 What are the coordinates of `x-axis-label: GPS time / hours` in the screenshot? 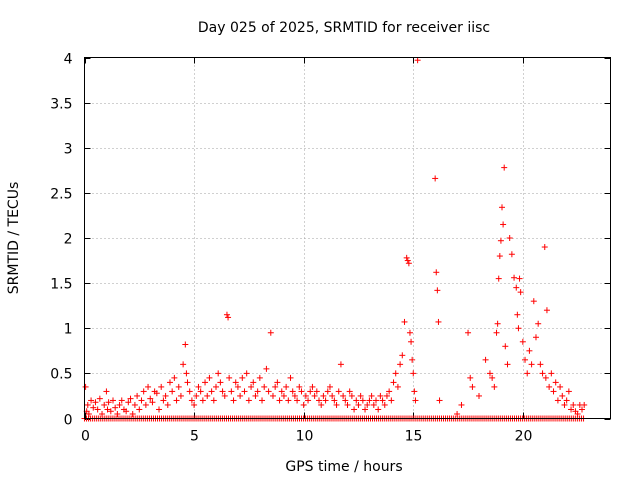 It's located at (343, 467).